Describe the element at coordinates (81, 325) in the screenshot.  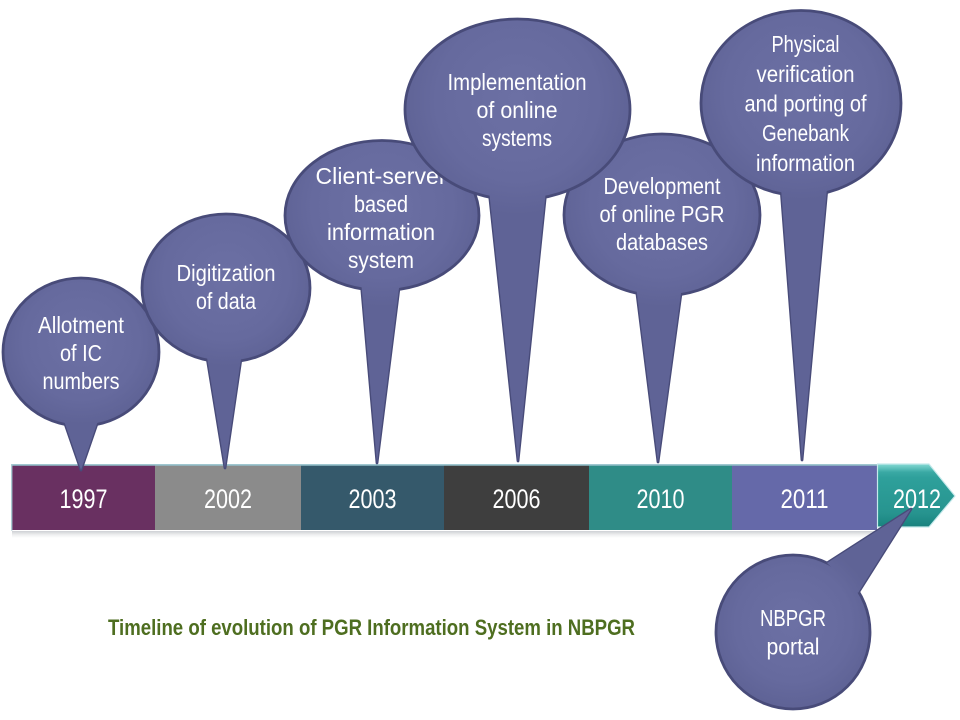
I see `svg-text: Allotment` at that location.